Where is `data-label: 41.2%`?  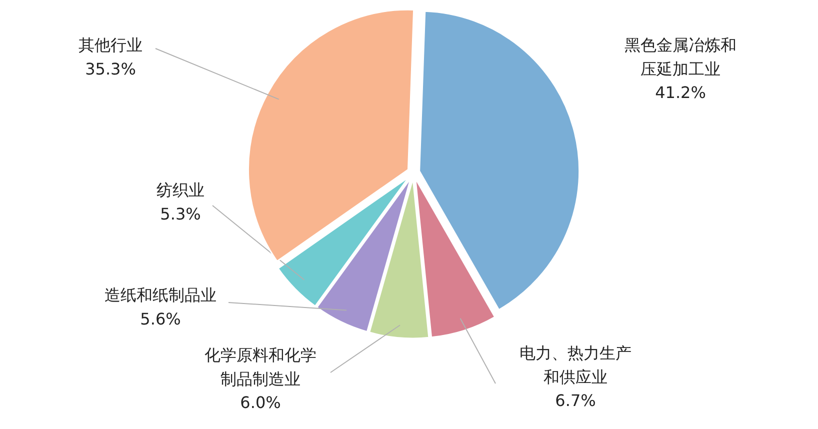 data-label: 41.2% is located at coordinates (680, 92).